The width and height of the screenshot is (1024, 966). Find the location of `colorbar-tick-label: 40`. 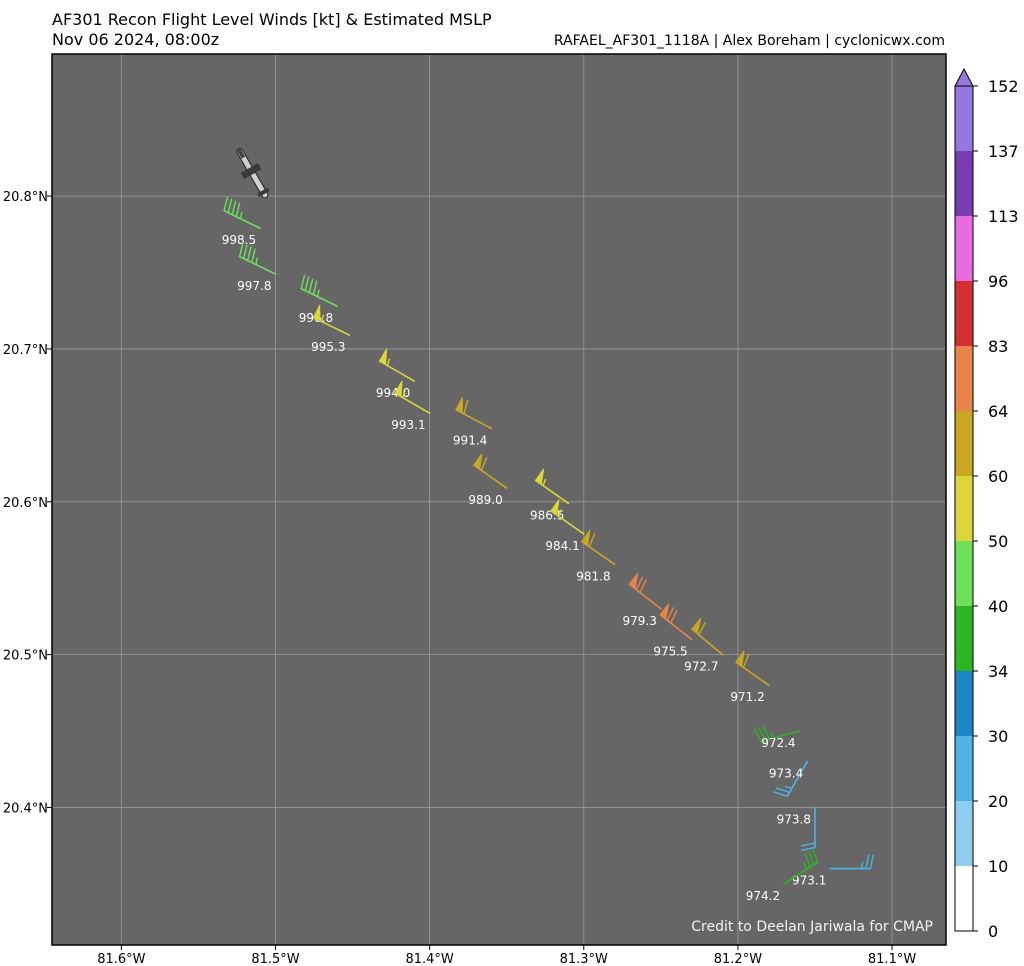

colorbar-tick-label: 40 is located at coordinates (998, 606).